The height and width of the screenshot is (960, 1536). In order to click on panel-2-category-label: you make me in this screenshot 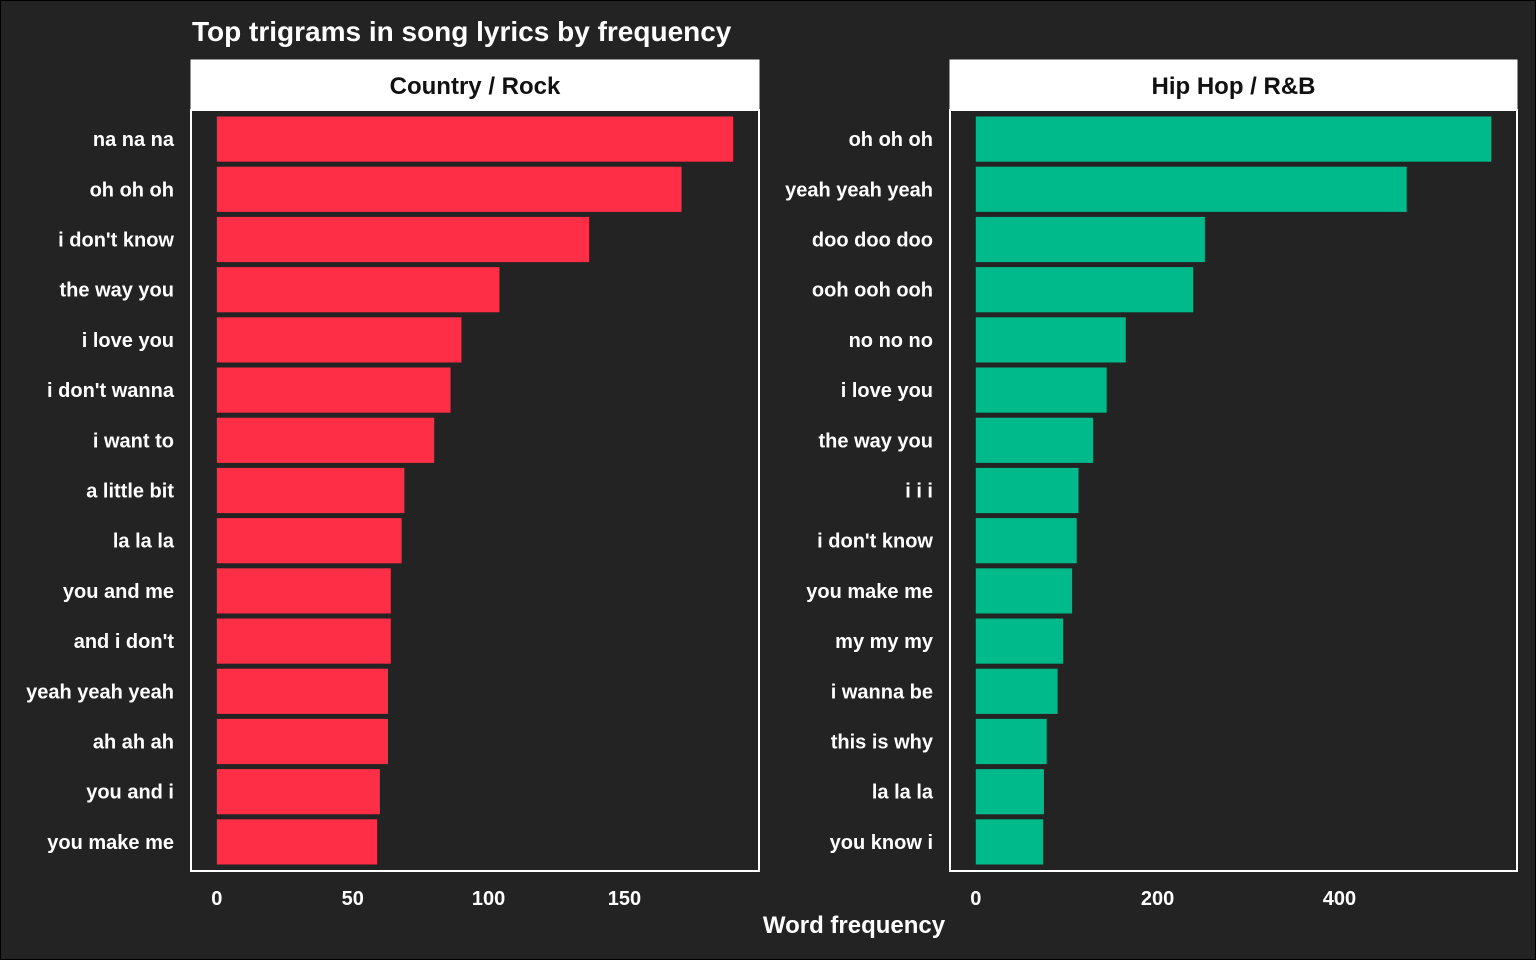, I will do `click(869, 592)`.